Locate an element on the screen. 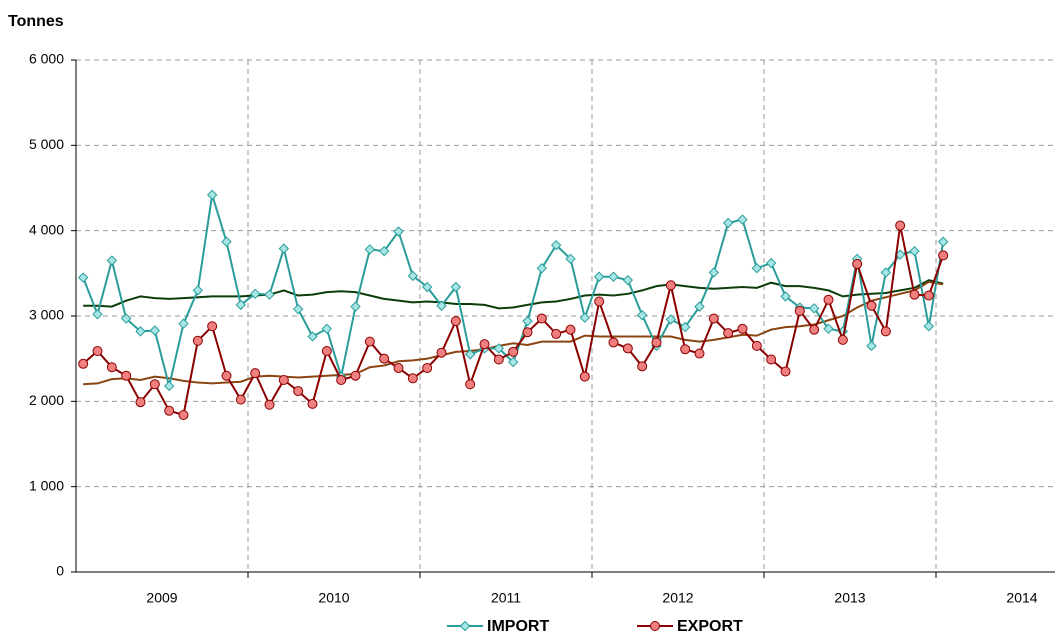 Image resolution: width=1058 pixels, height=635 pixels. legend-item: EXPORT is located at coordinates (690, 626).